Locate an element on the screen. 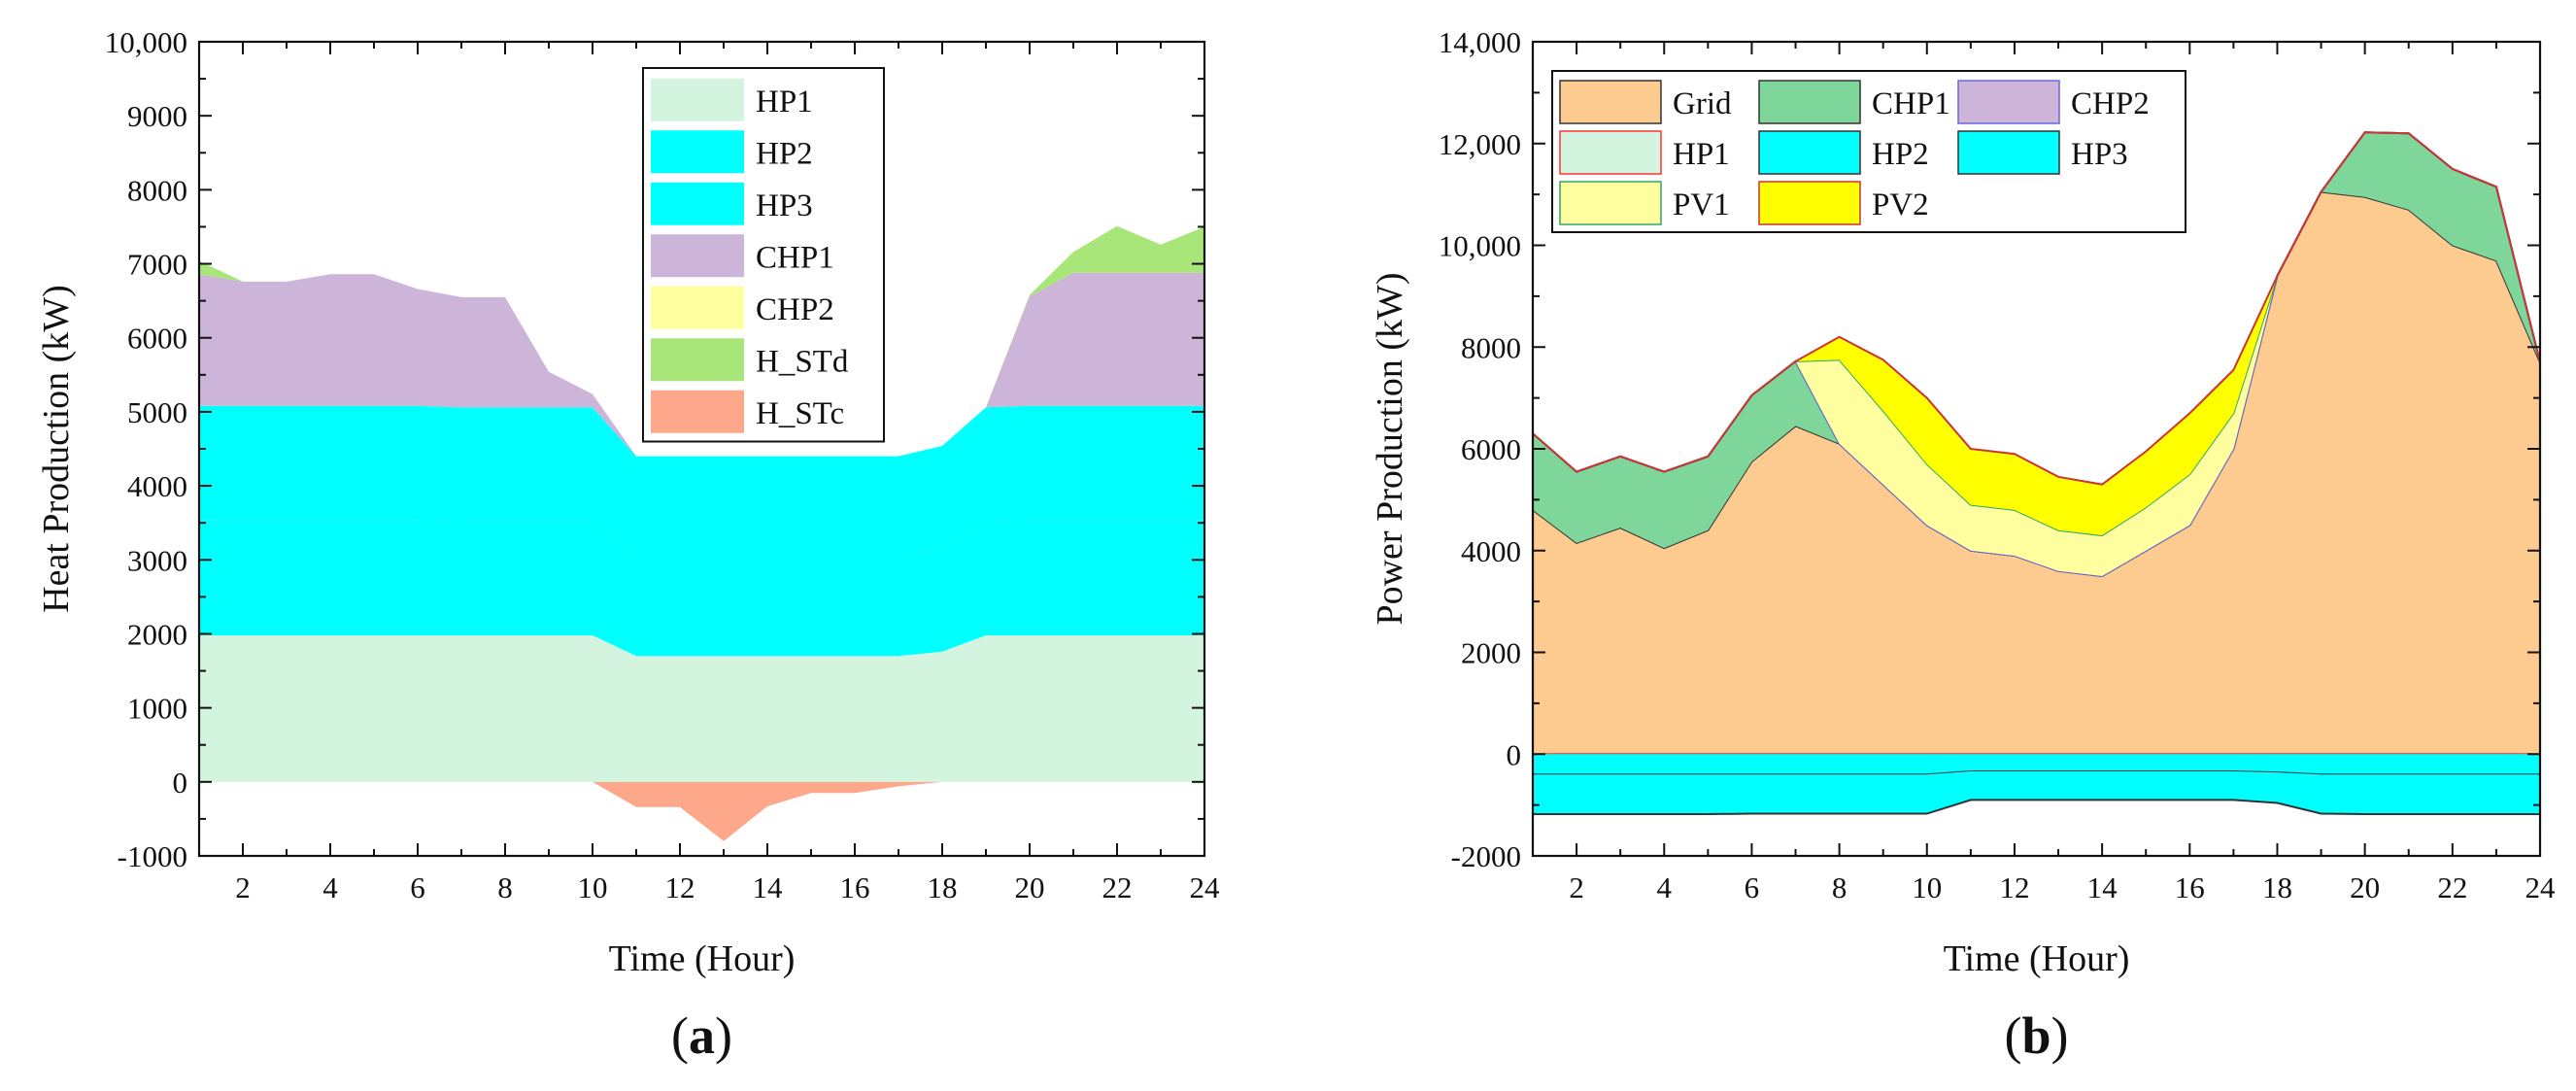 The height and width of the screenshot is (1091, 2576). area-h-stc is located at coordinates (701, 811).